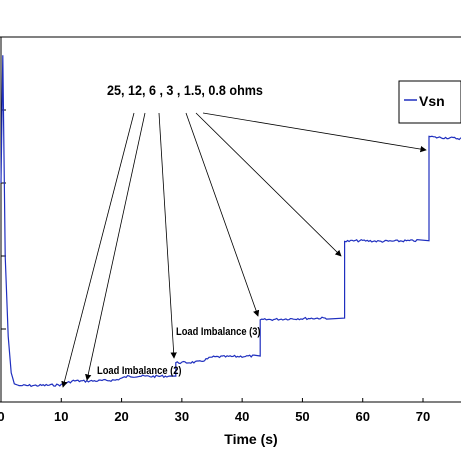 The image size is (461, 461). Describe the element at coordinates (121, 416) in the screenshot. I see `x-tick-label: 20` at that location.